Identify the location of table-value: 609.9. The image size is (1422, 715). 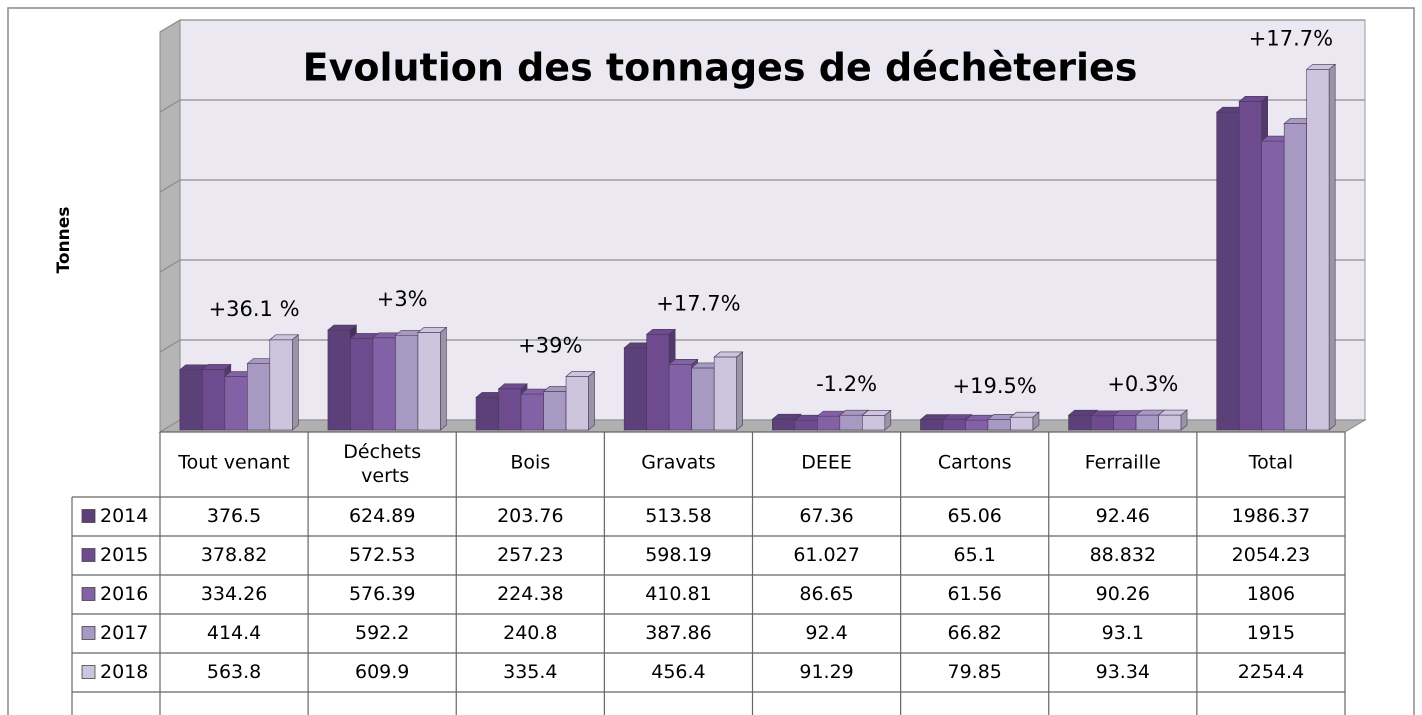
(382, 672).